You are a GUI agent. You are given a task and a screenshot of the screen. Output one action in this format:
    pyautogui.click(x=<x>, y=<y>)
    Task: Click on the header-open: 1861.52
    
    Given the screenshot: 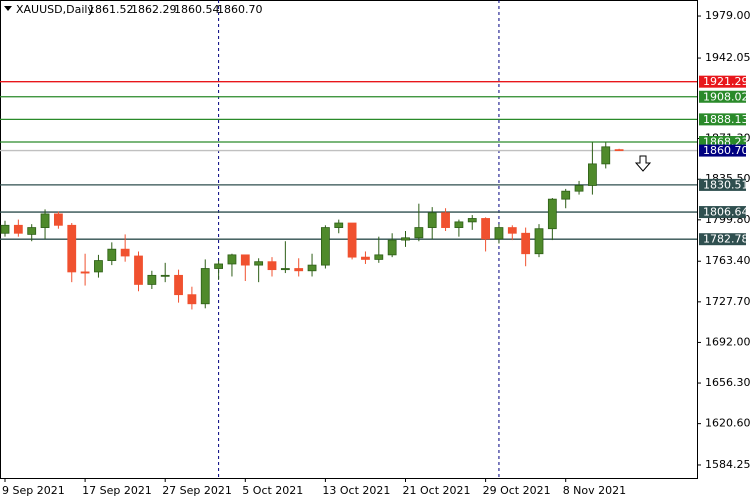 What is the action you would take?
    pyautogui.click(x=111, y=9)
    